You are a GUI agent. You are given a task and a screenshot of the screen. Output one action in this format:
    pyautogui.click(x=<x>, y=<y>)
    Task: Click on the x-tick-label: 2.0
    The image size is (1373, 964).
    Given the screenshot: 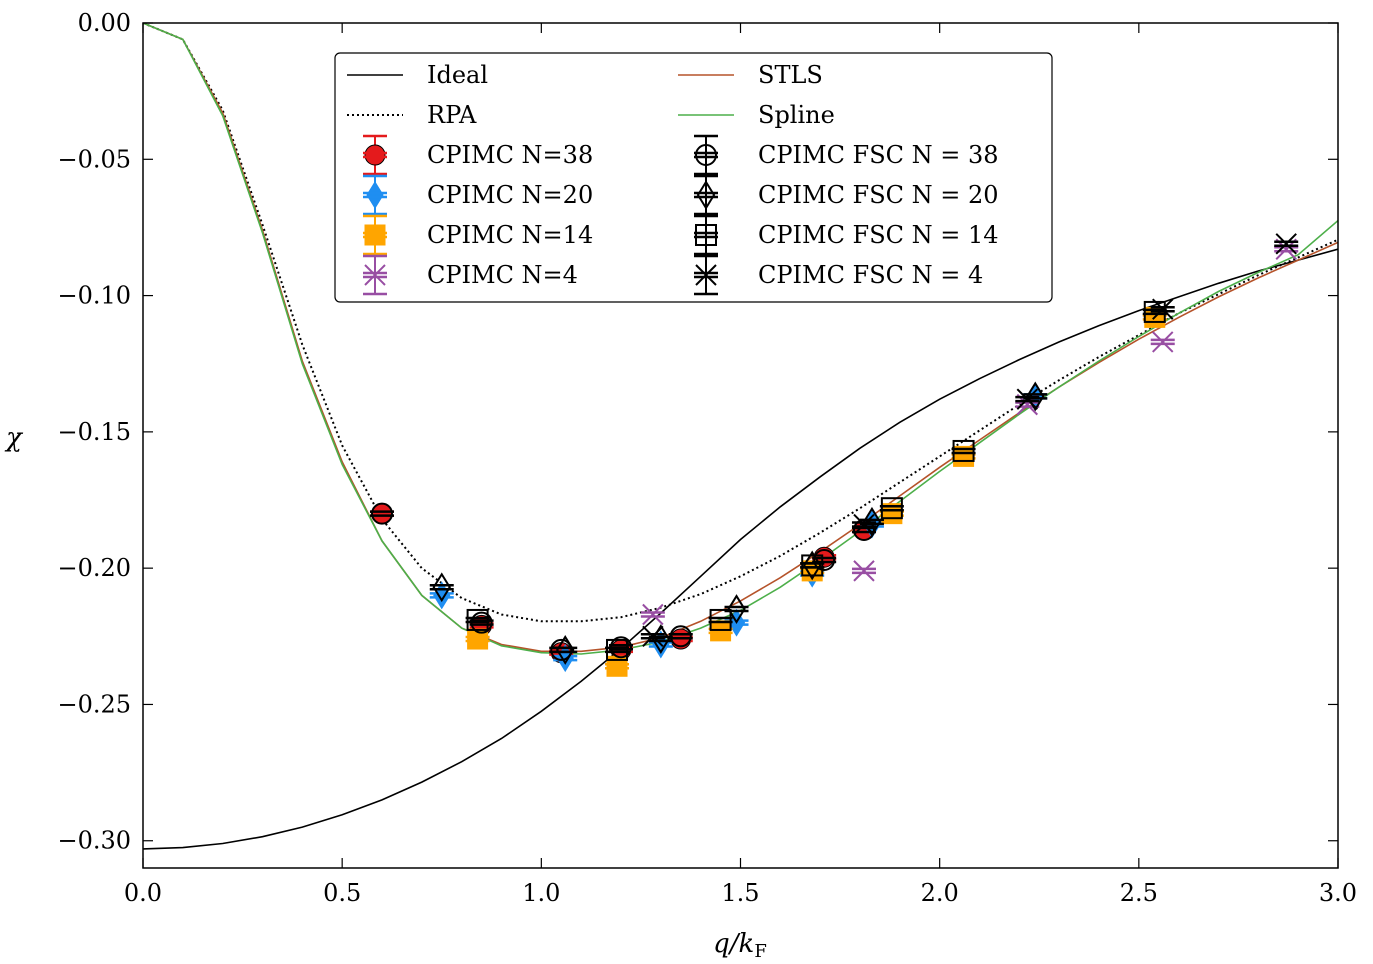 What is the action you would take?
    pyautogui.click(x=940, y=893)
    